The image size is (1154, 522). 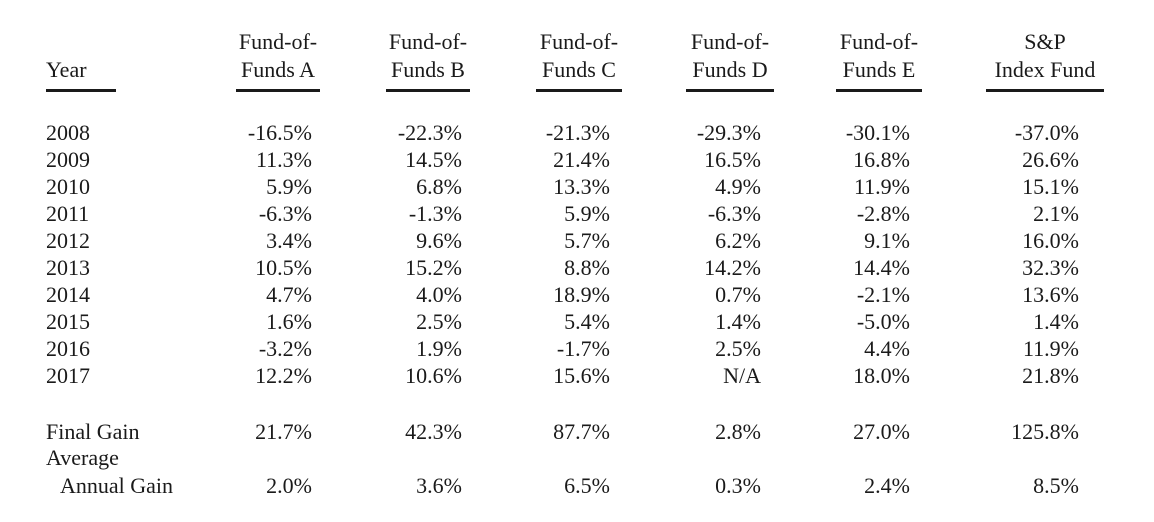 I want to click on table-row: 2012 3.4% 9.6% 5.7% 6.2% 9.1% 16.0%, so click(x=577, y=241).